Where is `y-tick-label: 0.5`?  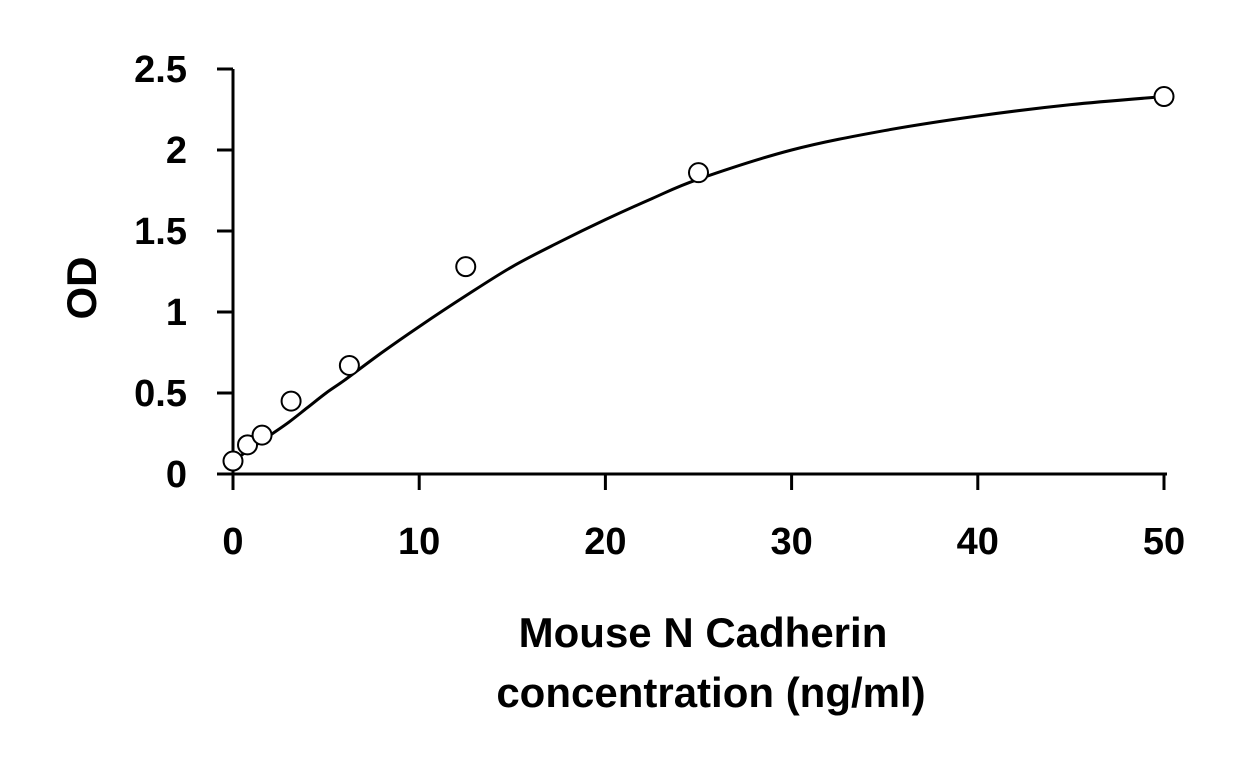 y-tick-label: 0.5 is located at coordinates (160, 394).